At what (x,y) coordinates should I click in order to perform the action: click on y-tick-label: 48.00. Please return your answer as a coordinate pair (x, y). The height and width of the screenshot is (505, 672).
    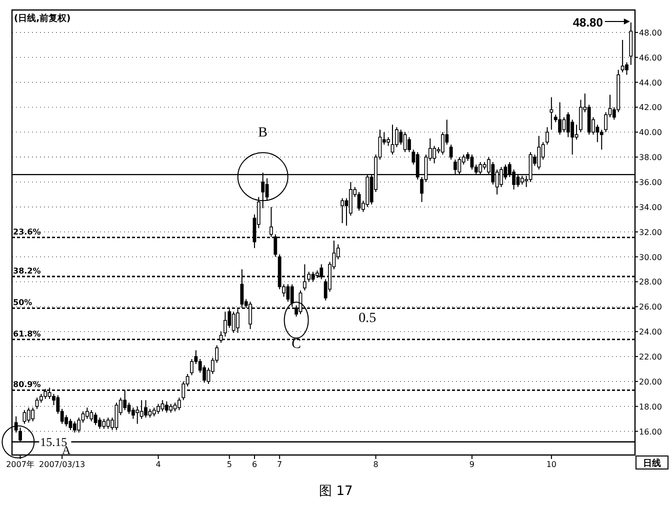
    Looking at the image, I should click on (650, 33).